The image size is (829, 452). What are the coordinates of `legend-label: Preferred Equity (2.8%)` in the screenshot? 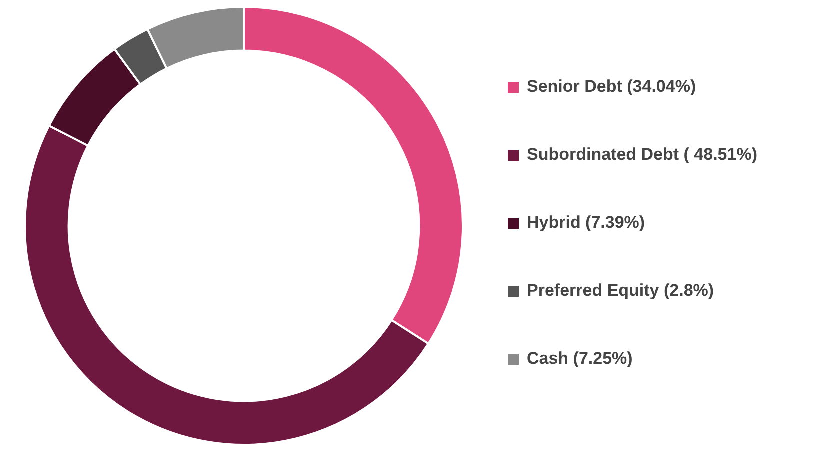 It's located at (620, 291).